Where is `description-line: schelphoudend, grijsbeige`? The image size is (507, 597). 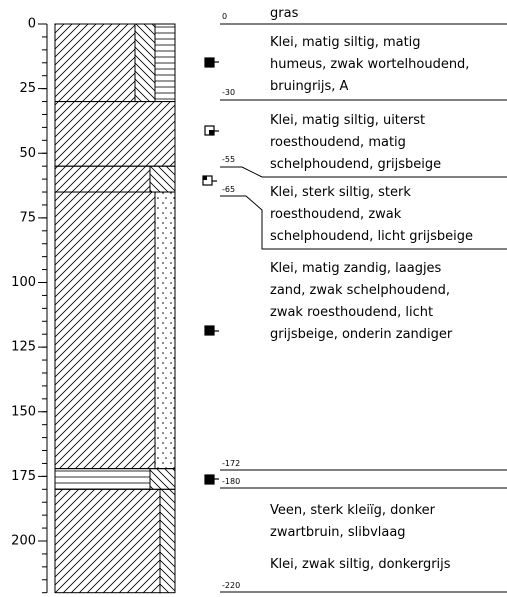
description-line: schelphoudend, grijsbeige is located at coordinates (355, 164).